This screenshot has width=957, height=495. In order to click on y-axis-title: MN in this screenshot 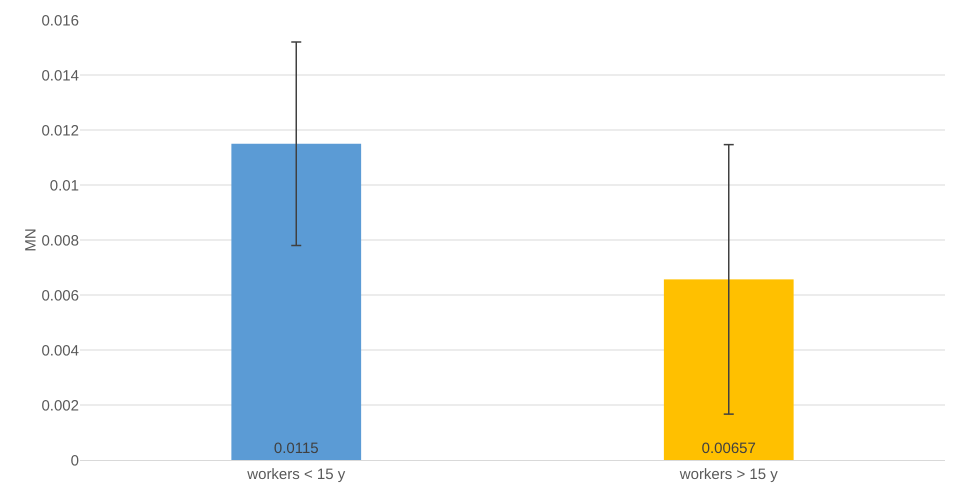, I will do `click(31, 240)`.